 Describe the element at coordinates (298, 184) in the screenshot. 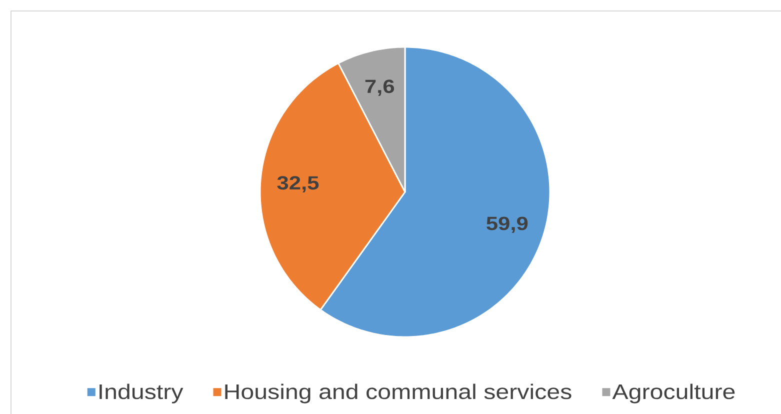

I see `data-label: 32,5` at that location.